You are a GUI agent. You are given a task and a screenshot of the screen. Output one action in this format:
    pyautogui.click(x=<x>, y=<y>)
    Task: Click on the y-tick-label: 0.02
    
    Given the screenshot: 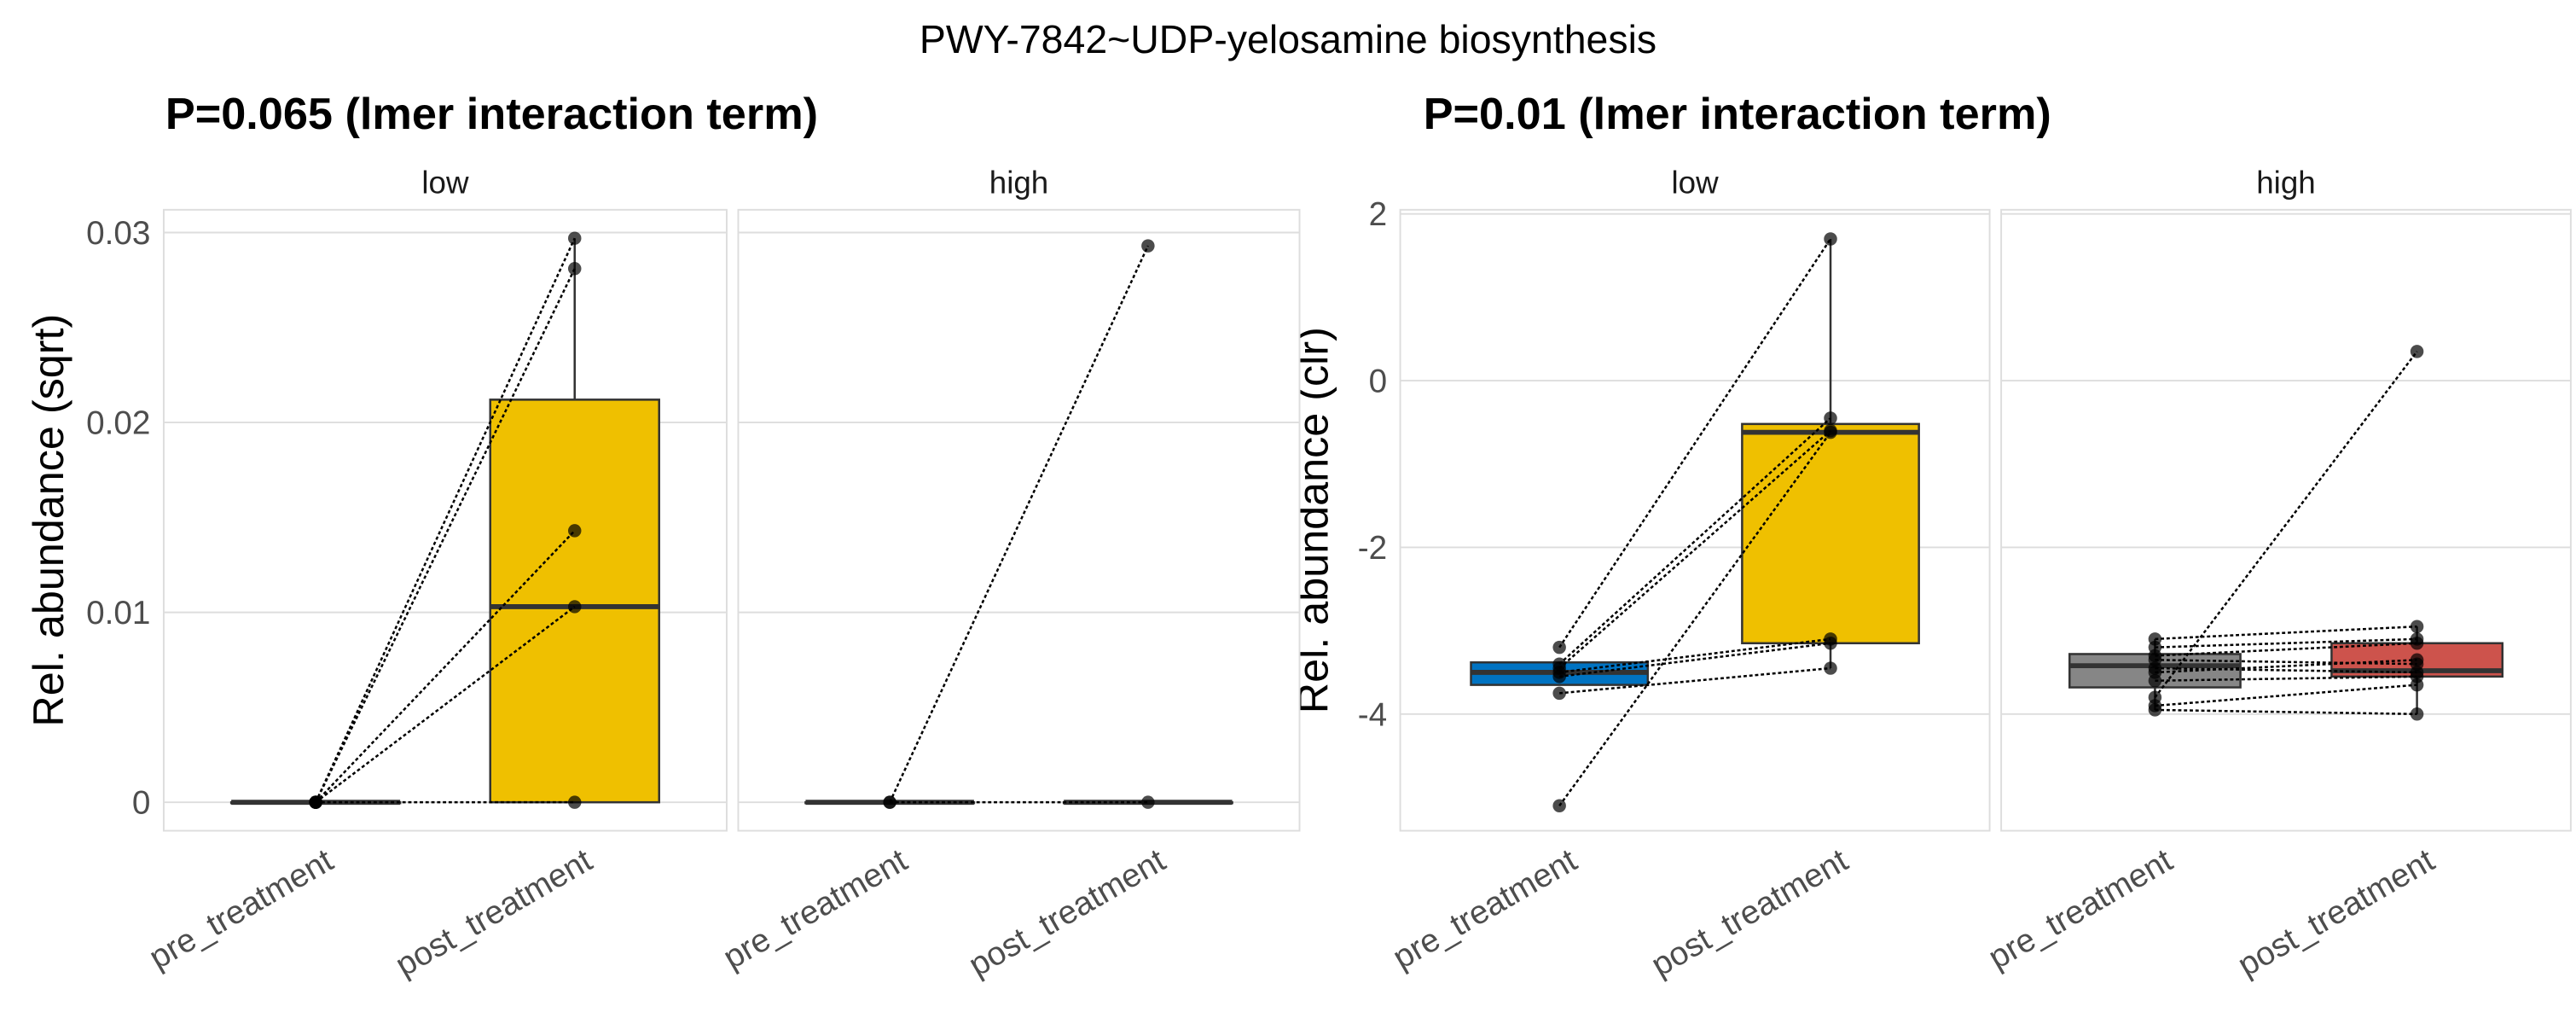 What is the action you would take?
    pyautogui.click(x=118, y=423)
    